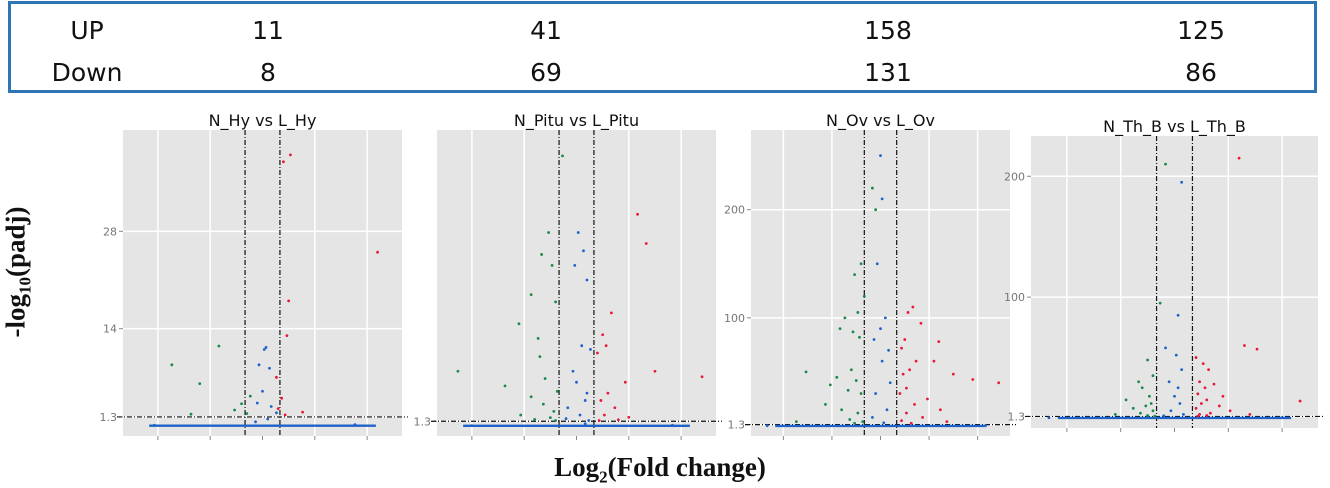 The height and width of the screenshot is (488, 1330). What do you see at coordinates (1174, 127) in the screenshot?
I see `panel-4-title: N_Th_B vs L_Th_B` at bounding box center [1174, 127].